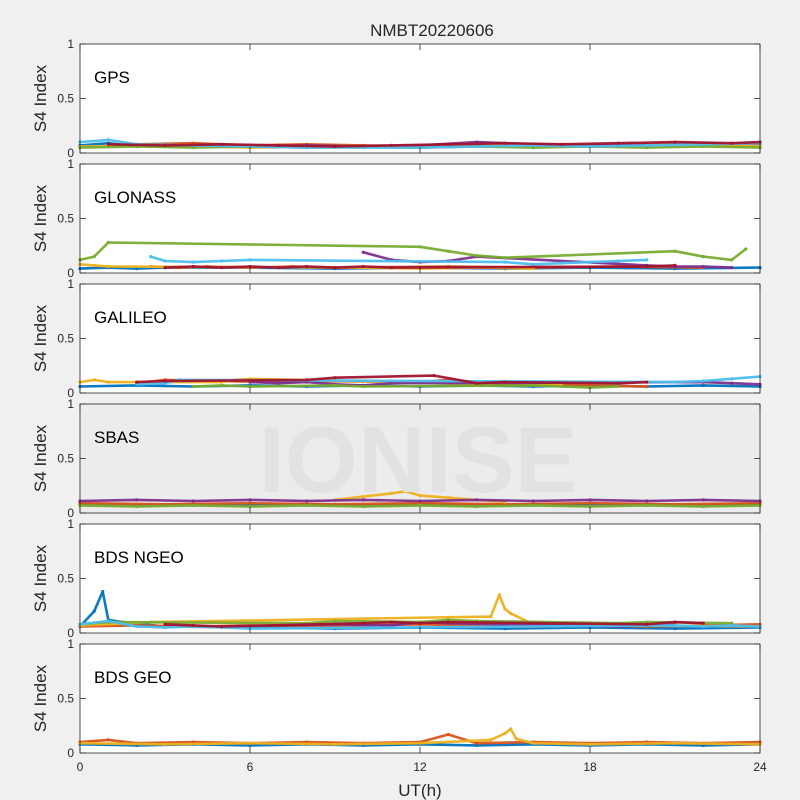 Image resolution: width=800 pixels, height=800 pixels. What do you see at coordinates (80, 767) in the screenshot?
I see `x-tick-label: 0` at bounding box center [80, 767].